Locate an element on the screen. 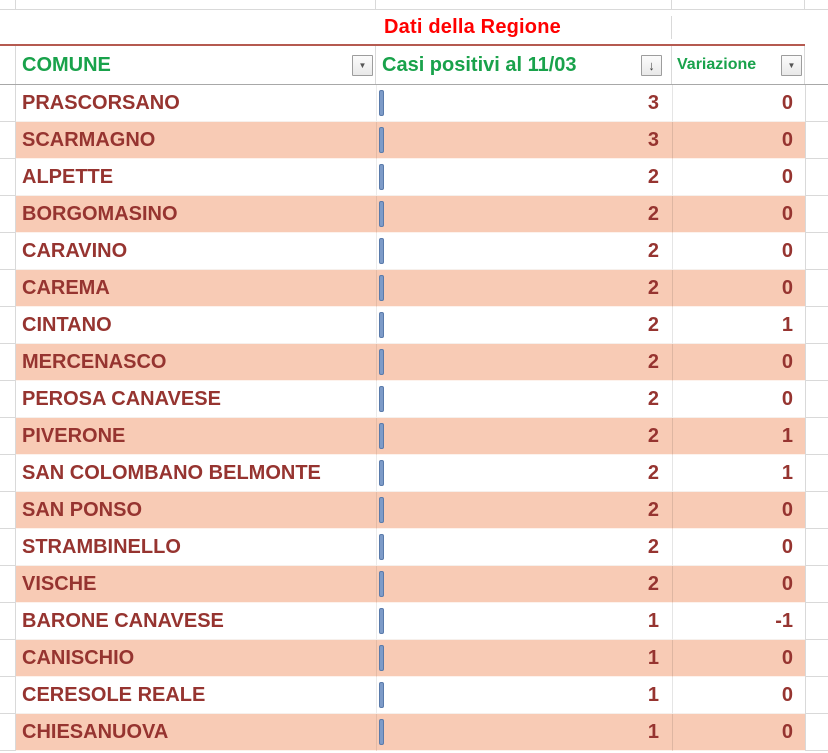  comune-value: SAN PONSO is located at coordinates (82, 509).